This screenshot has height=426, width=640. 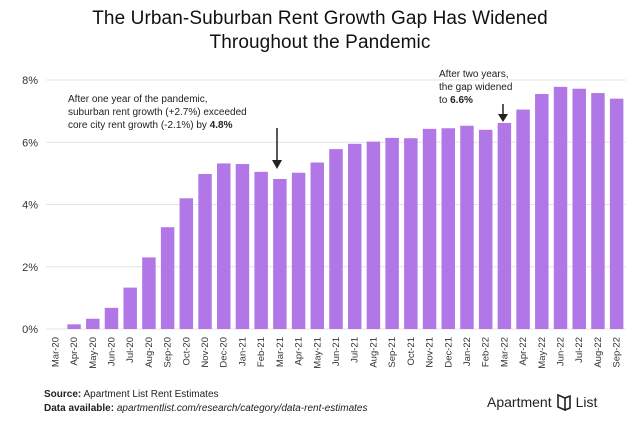 I want to click on y-axis-ticks: 0% 2% 4% 6% 8%, so click(x=30, y=205).